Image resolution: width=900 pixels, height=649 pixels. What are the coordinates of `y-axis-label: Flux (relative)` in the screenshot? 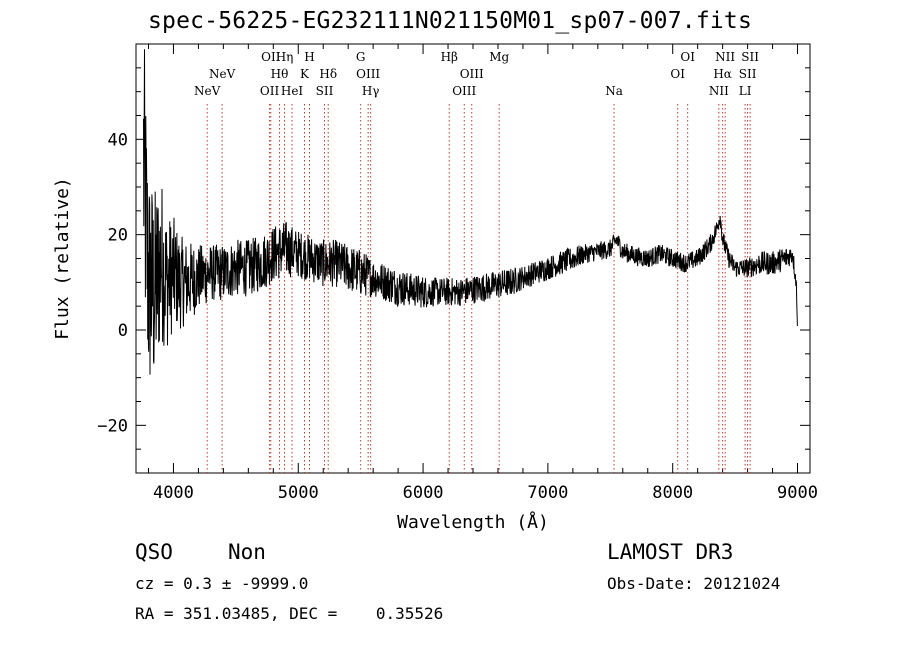 It's located at (62, 258).